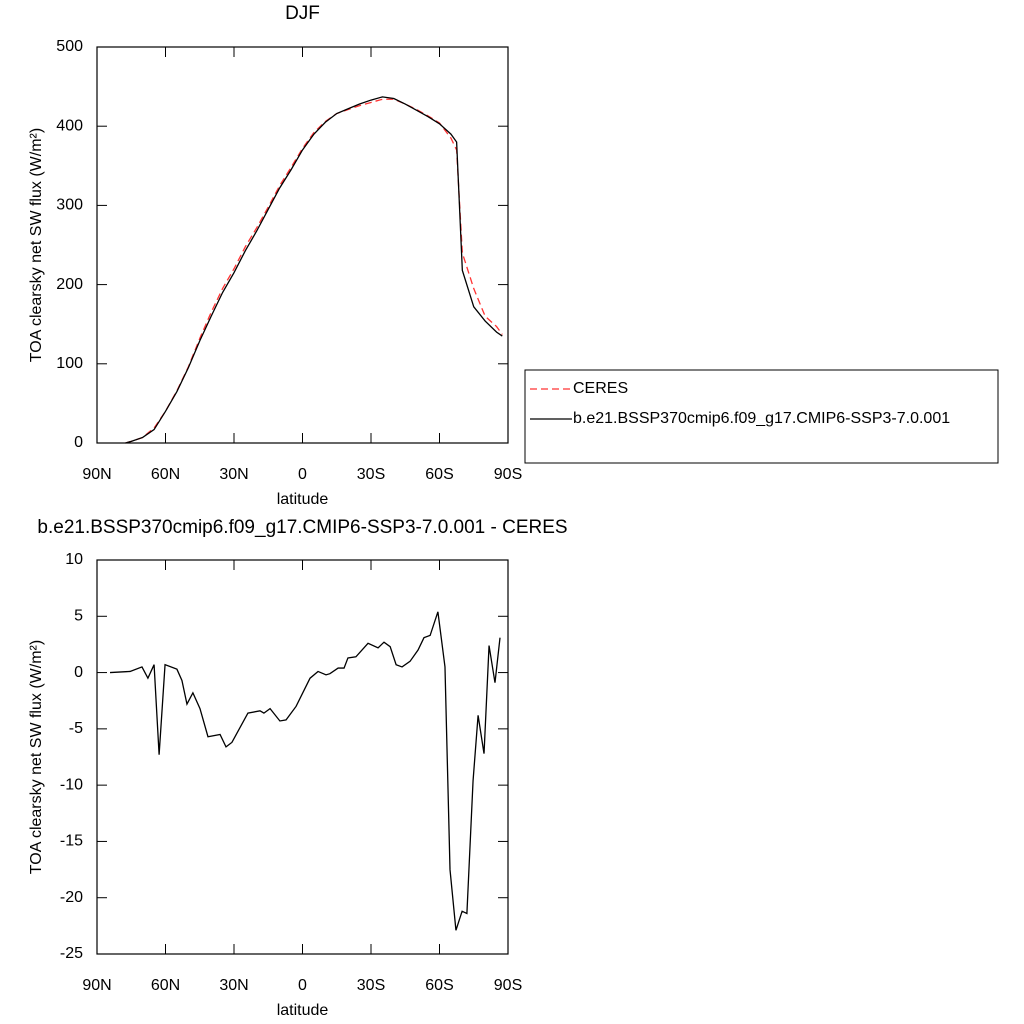 The height and width of the screenshot is (1024, 1024). I want to click on y-tick-label: 500, so click(69, 46).